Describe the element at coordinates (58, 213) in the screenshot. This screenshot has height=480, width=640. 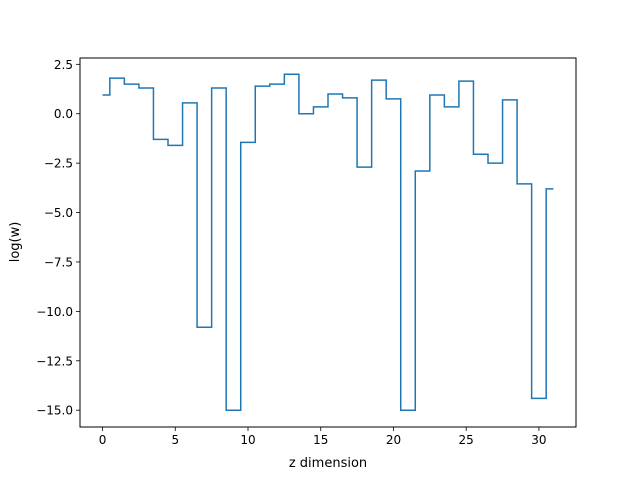
I see `y-tick-label: −5.0` at that location.